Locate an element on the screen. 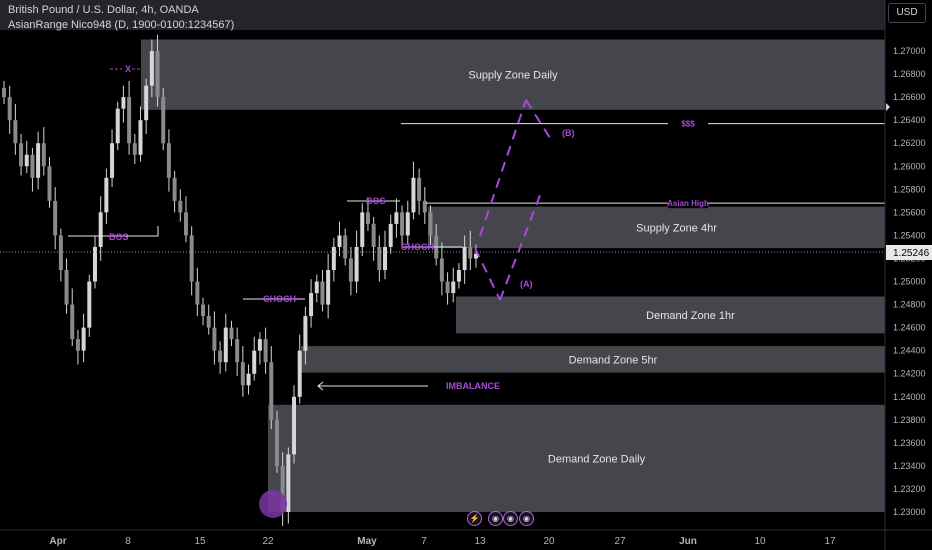 The height and width of the screenshot is (550, 932). top-band is located at coordinates (442, 15).